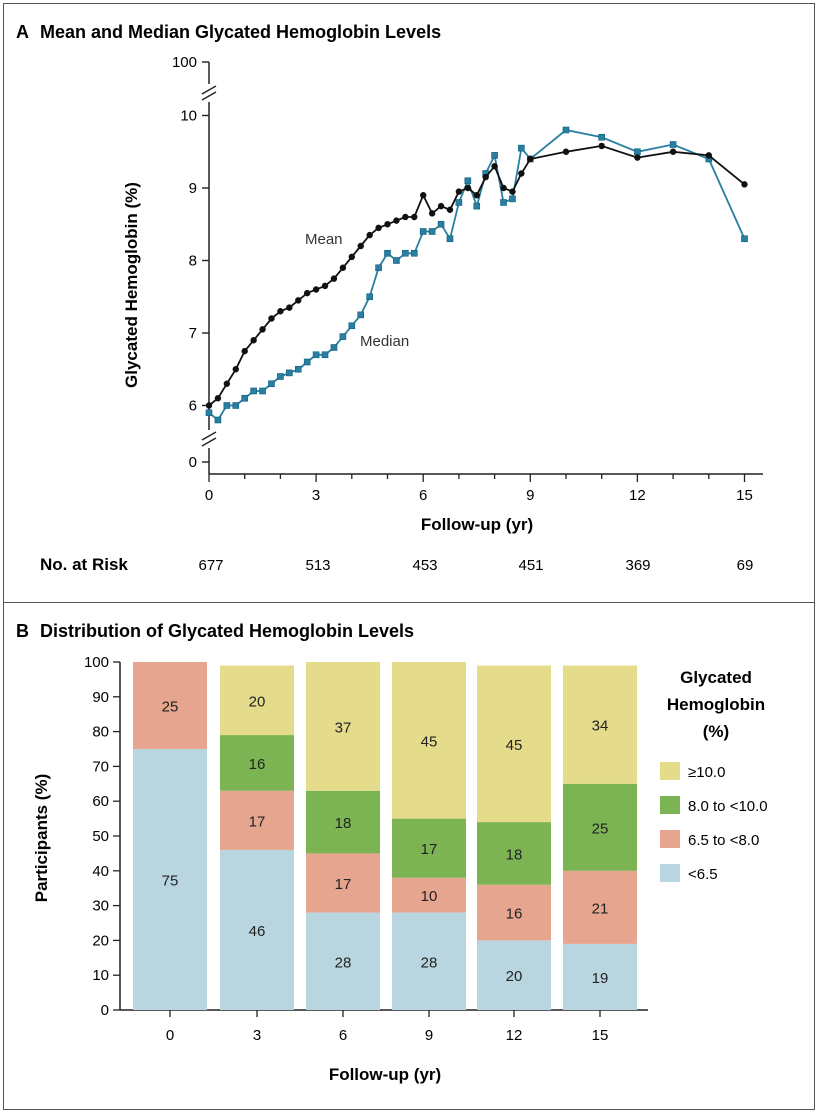  What do you see at coordinates (475, 565) in the screenshot?
I see `at-risk-row: 677 513 453 451 369 69` at bounding box center [475, 565].